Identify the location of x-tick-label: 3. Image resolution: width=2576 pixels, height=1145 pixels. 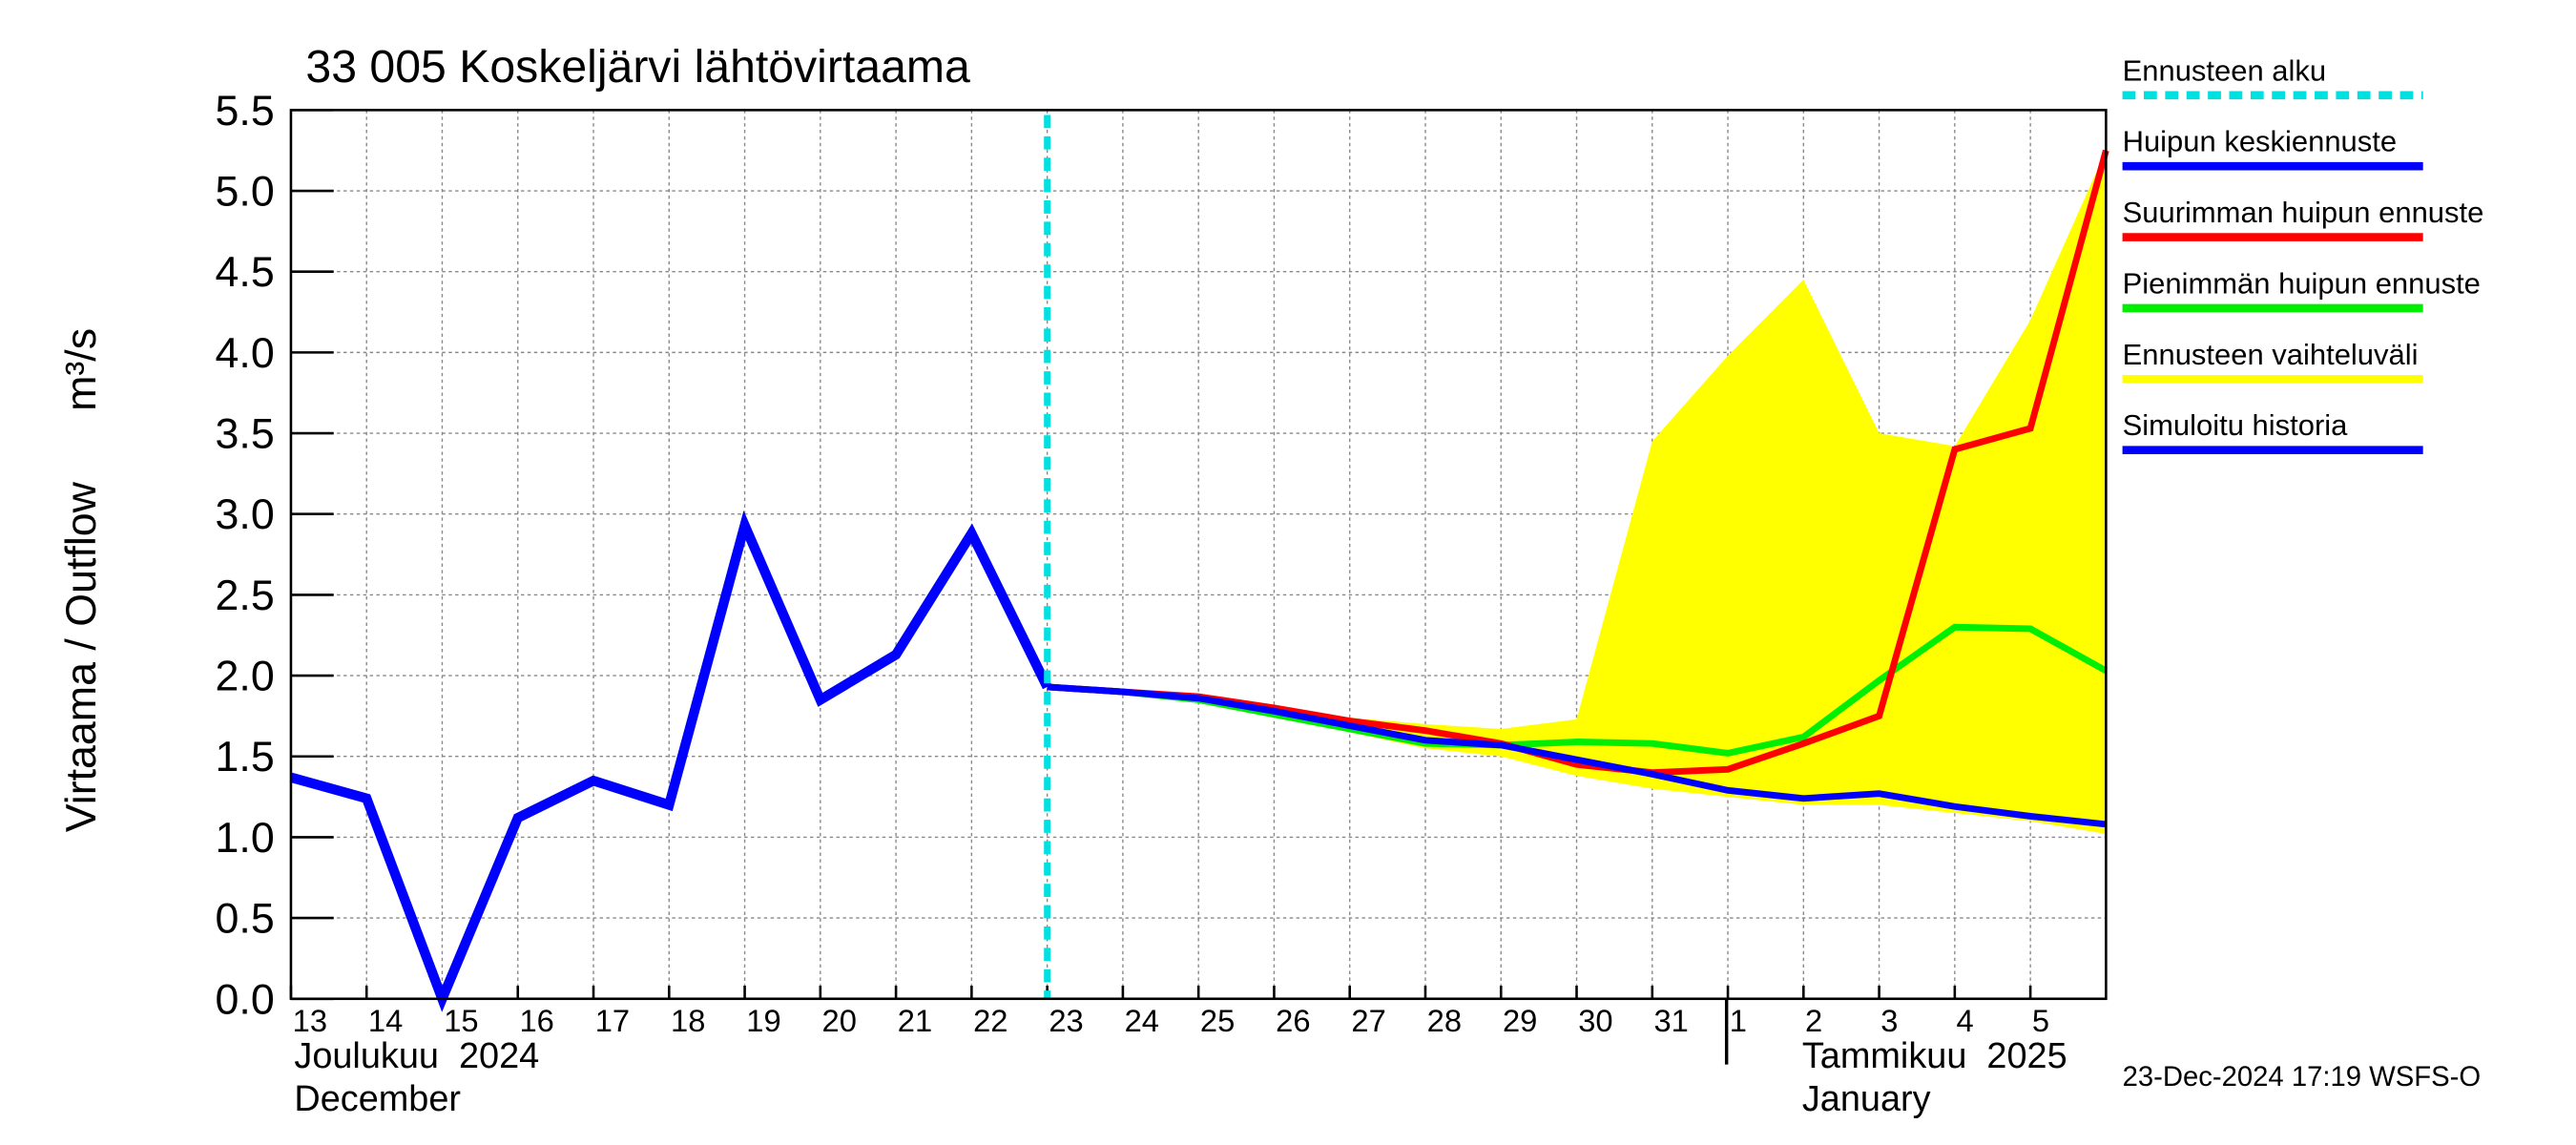
(1889, 1021).